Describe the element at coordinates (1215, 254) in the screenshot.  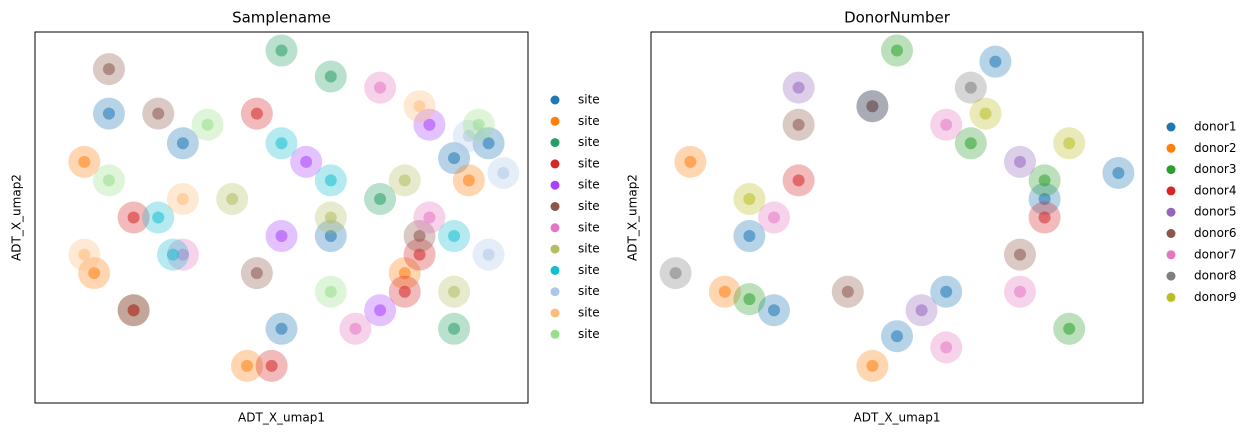
I see `legend-label: donor7` at that location.